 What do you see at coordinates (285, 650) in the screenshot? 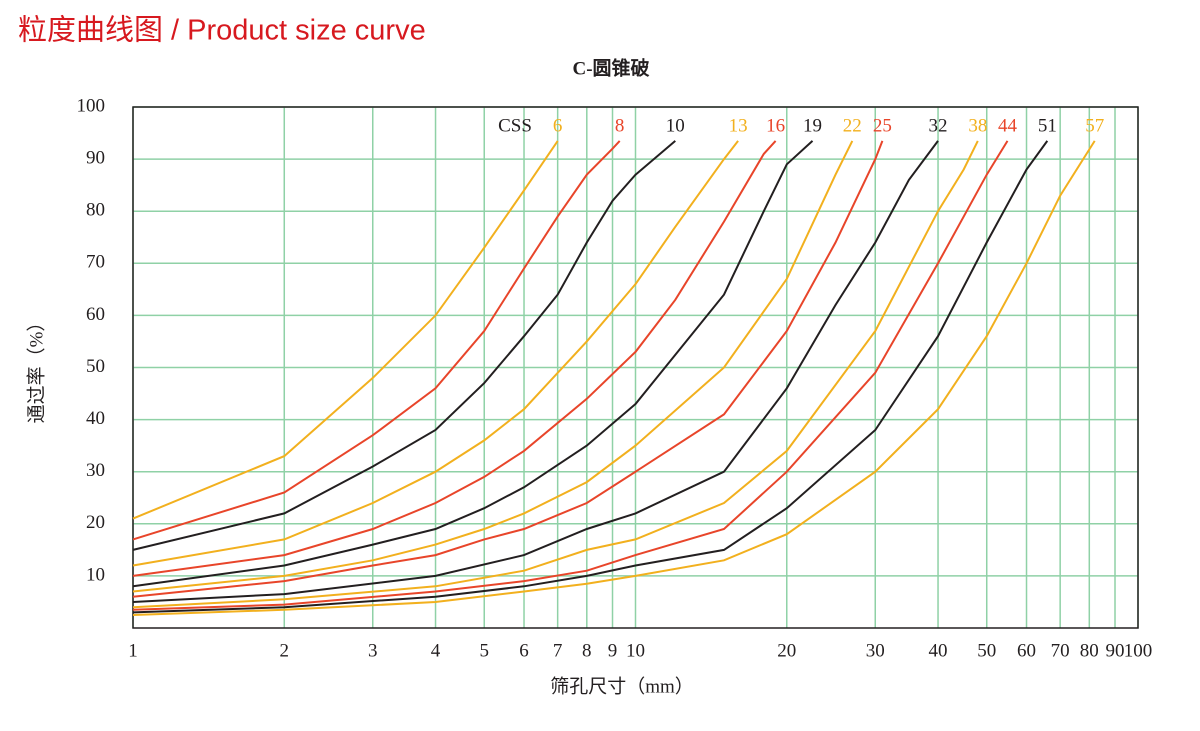
I see `x-tick-label: 2` at bounding box center [285, 650].